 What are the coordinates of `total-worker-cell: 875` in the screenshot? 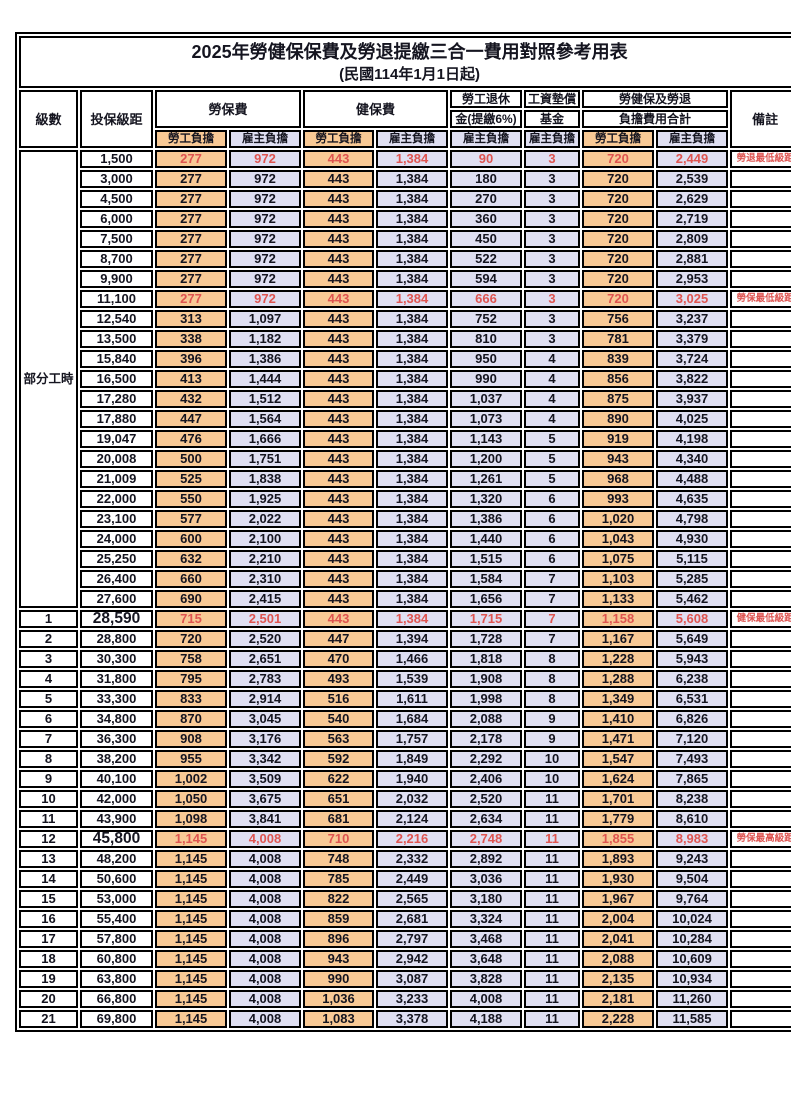 It's located at (618, 399).